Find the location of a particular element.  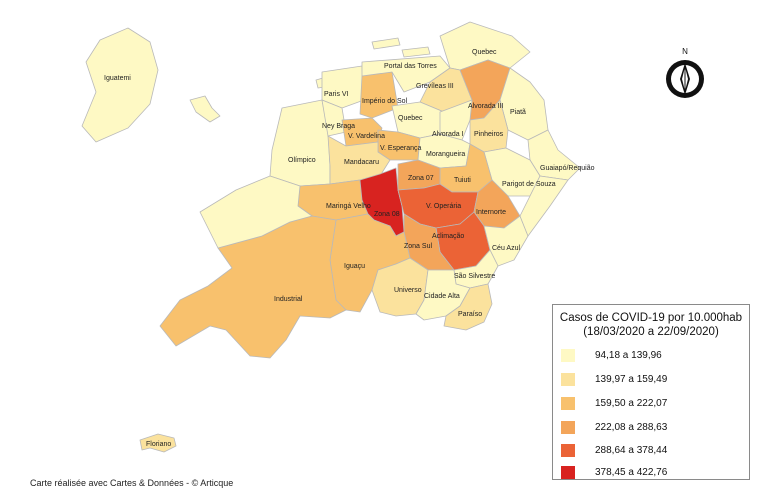

label-quebec-n: Quebec is located at coordinates (484, 52).